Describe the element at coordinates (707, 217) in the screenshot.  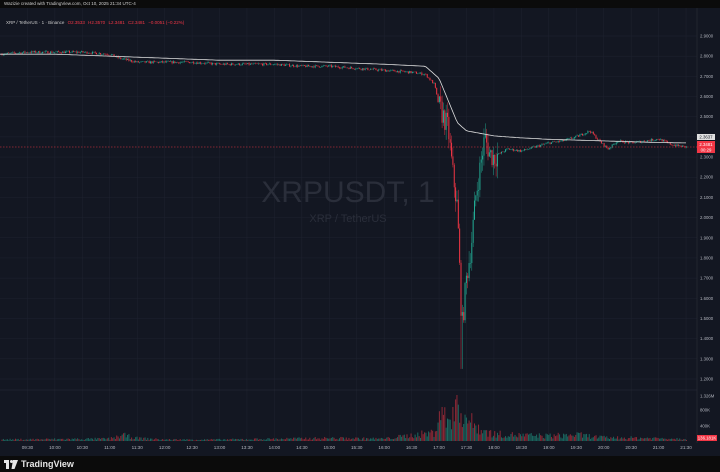
I see `price-tick-label: 2.0000` at that location.